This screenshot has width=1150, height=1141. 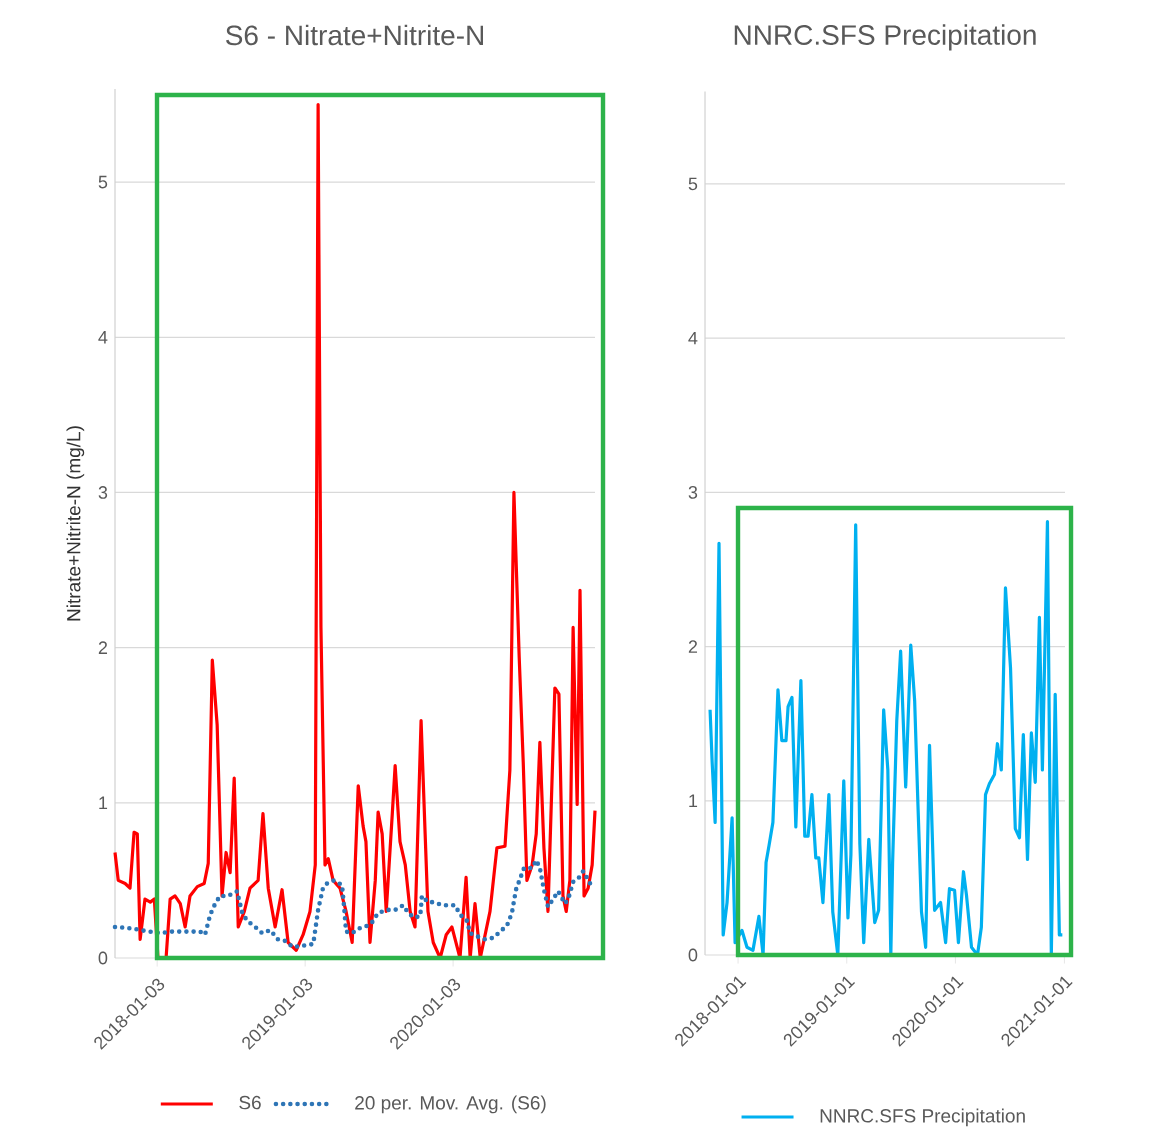 What do you see at coordinates (885, 37) in the screenshot?
I see `chart-title: NNRC.SFS Precipitation` at bounding box center [885, 37].